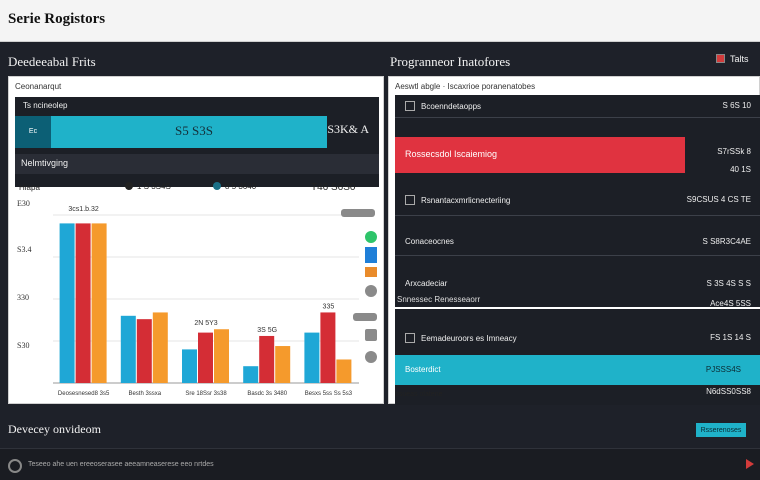 The height and width of the screenshot is (480, 760). What do you see at coordinates (371, 335) in the screenshot?
I see `export-icon` at bounding box center [371, 335].